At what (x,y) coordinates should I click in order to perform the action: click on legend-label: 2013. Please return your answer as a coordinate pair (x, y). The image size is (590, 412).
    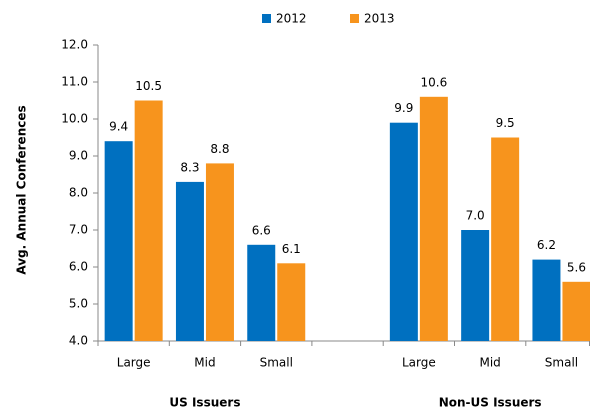
    Looking at the image, I should click on (379, 19).